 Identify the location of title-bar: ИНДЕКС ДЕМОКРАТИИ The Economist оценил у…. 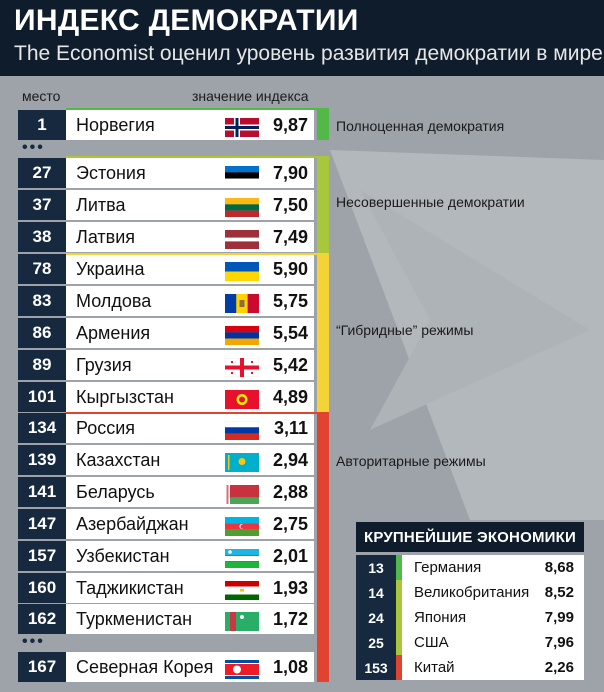
(302, 38).